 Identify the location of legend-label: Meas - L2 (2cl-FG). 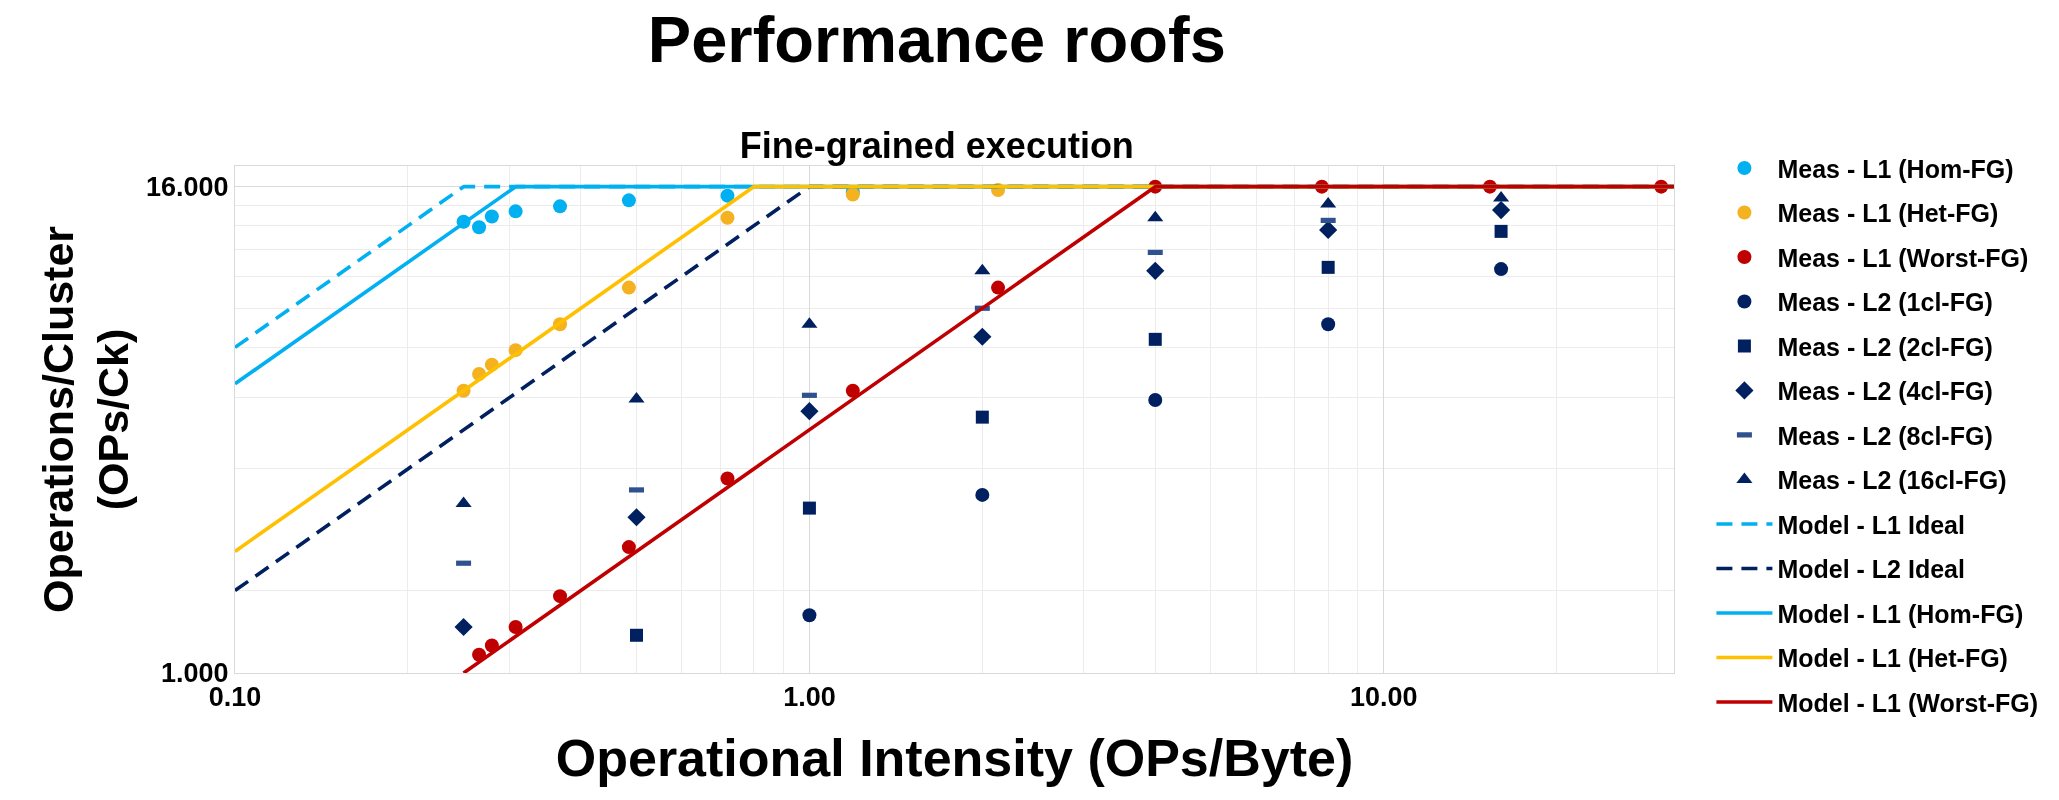
(1885, 346).